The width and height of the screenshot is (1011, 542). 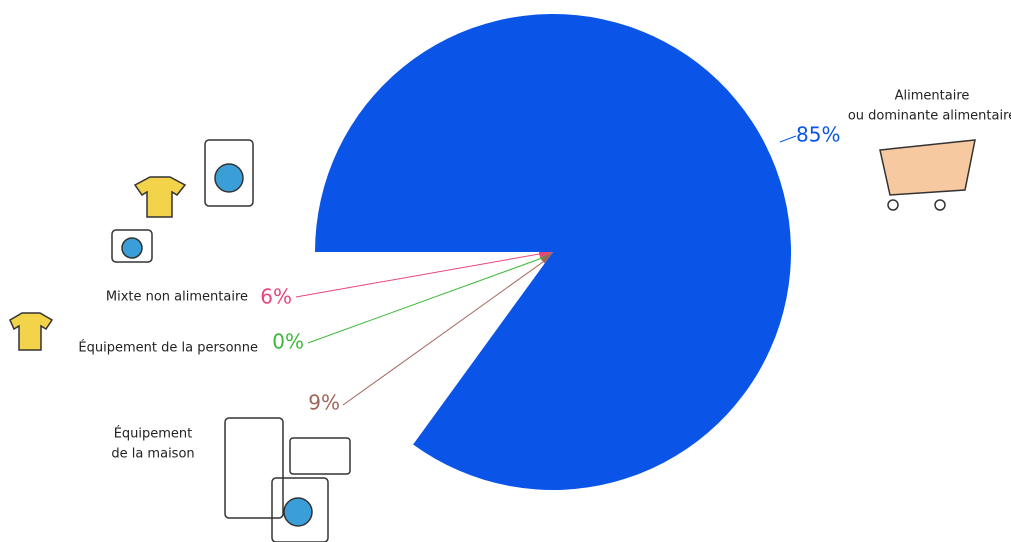 I want to click on microwave-icon, so click(x=320, y=456).